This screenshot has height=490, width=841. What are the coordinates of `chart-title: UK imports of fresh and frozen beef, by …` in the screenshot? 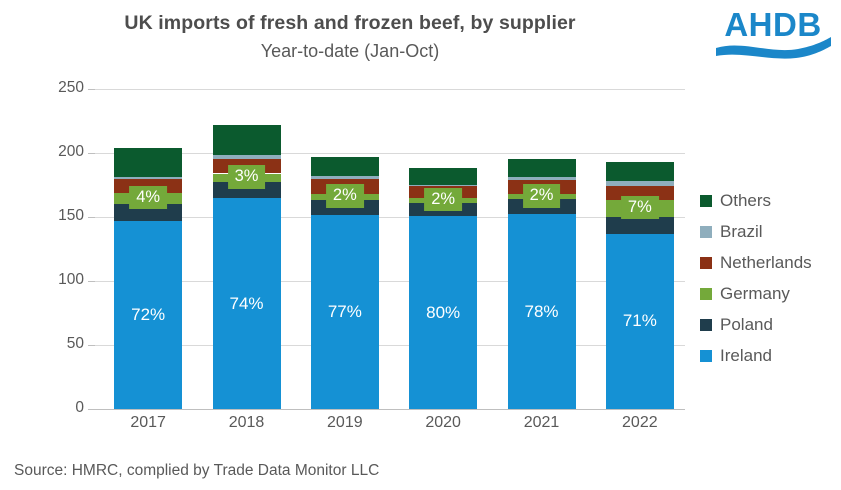 It's located at (350, 23).